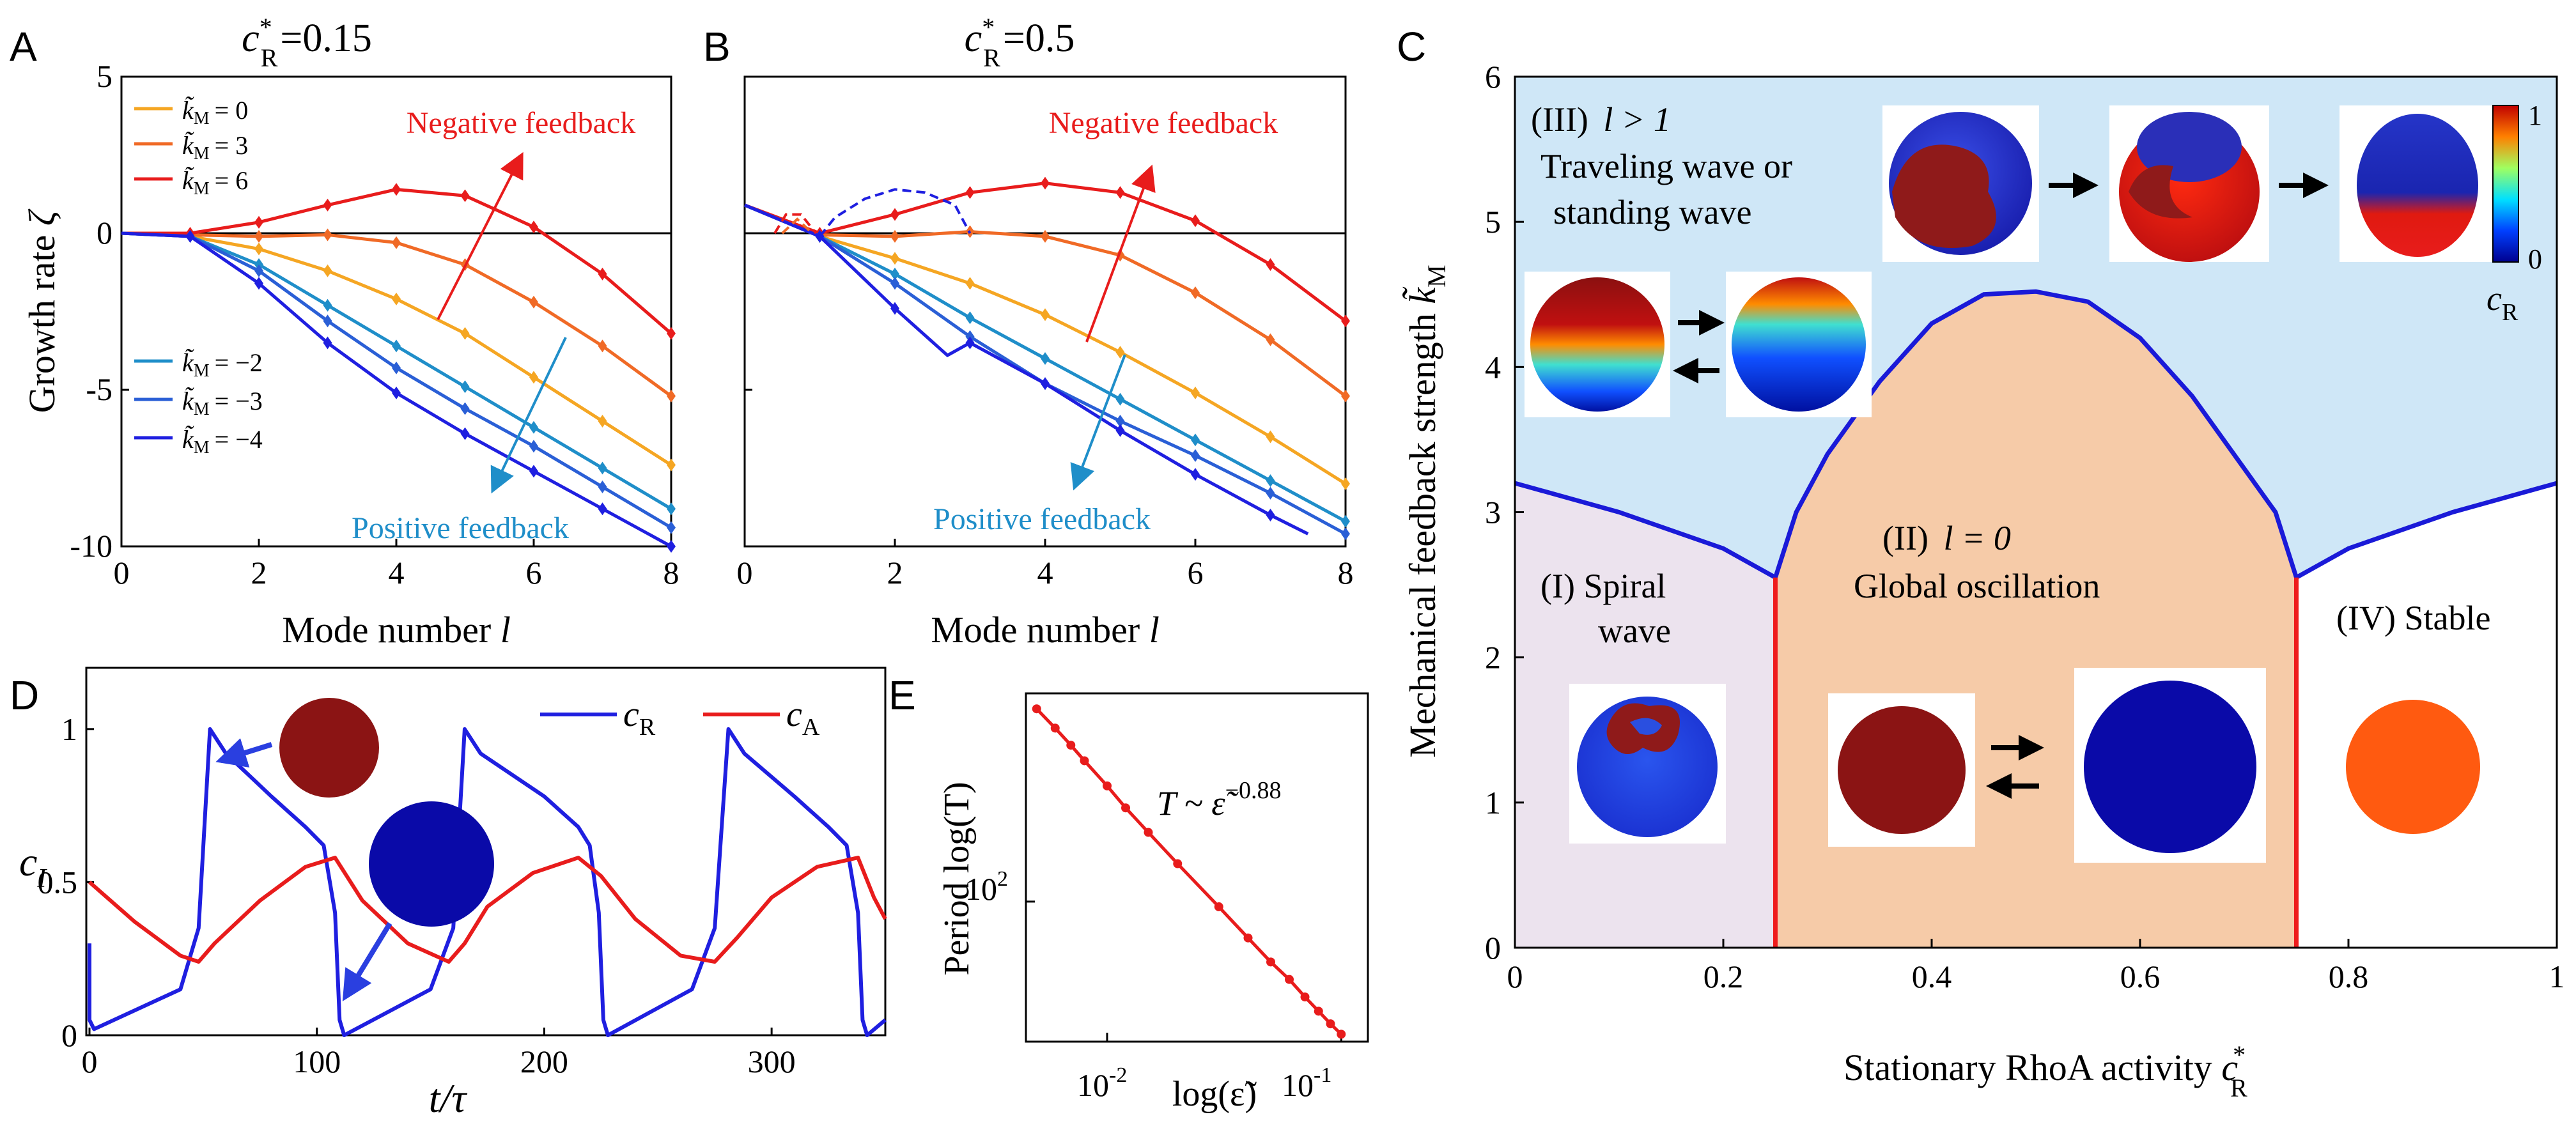  Describe the element at coordinates (198, 403) in the screenshot. I see `legend-entry-4: k̃M = −3` at that location.